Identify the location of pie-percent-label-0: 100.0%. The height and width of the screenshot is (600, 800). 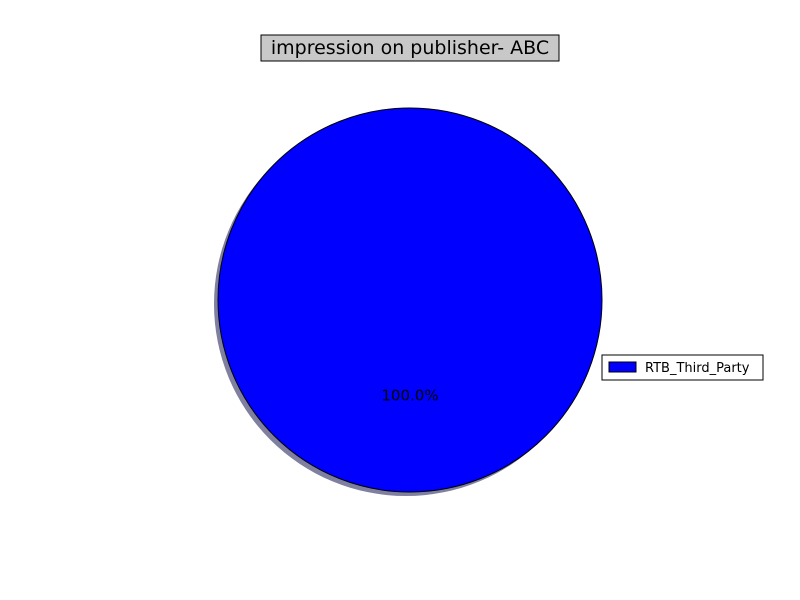
(409, 396).